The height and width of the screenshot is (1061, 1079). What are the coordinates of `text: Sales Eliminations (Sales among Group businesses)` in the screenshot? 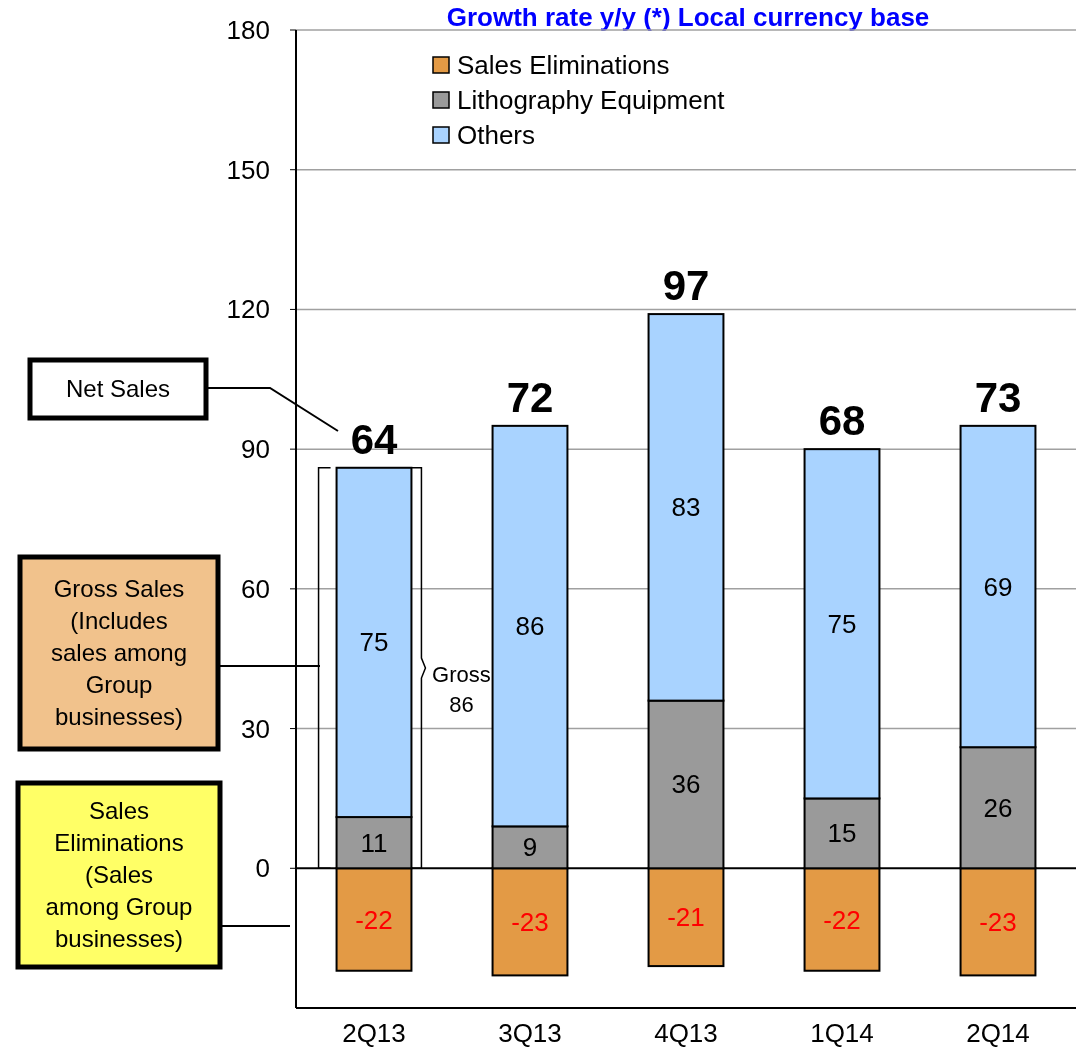 It's located at (119, 874).